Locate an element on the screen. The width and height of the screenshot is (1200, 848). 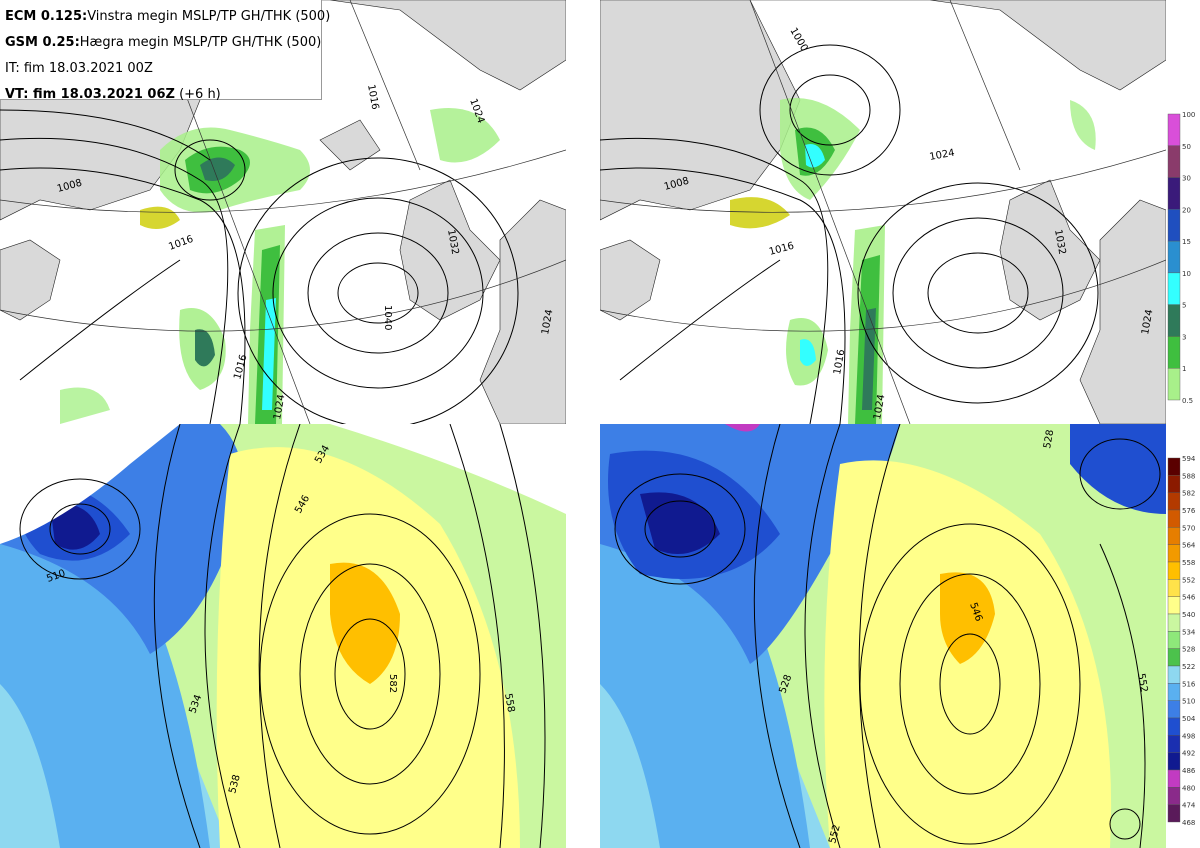
colorbar-tick-label: 20 is located at coordinates (1186, 210).